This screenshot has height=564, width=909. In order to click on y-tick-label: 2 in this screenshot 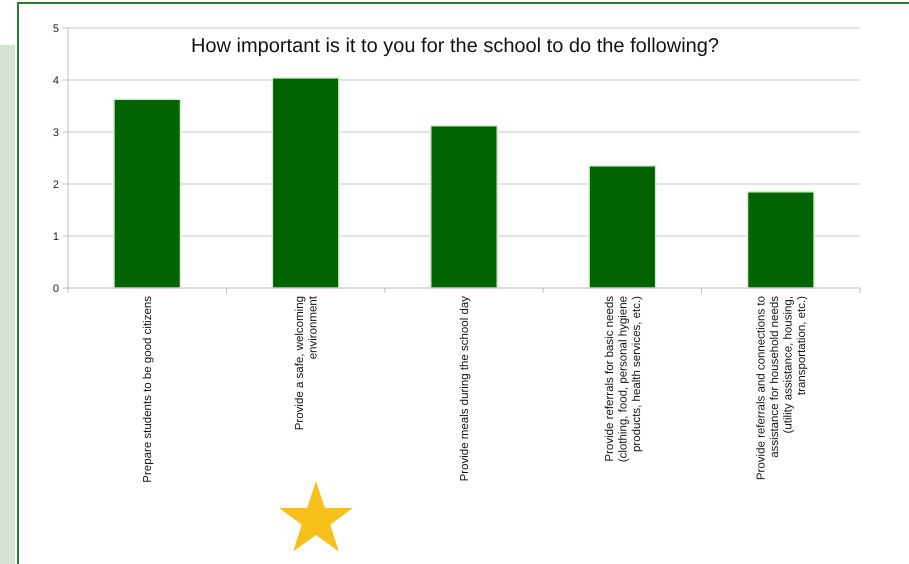, I will do `click(55, 184)`.